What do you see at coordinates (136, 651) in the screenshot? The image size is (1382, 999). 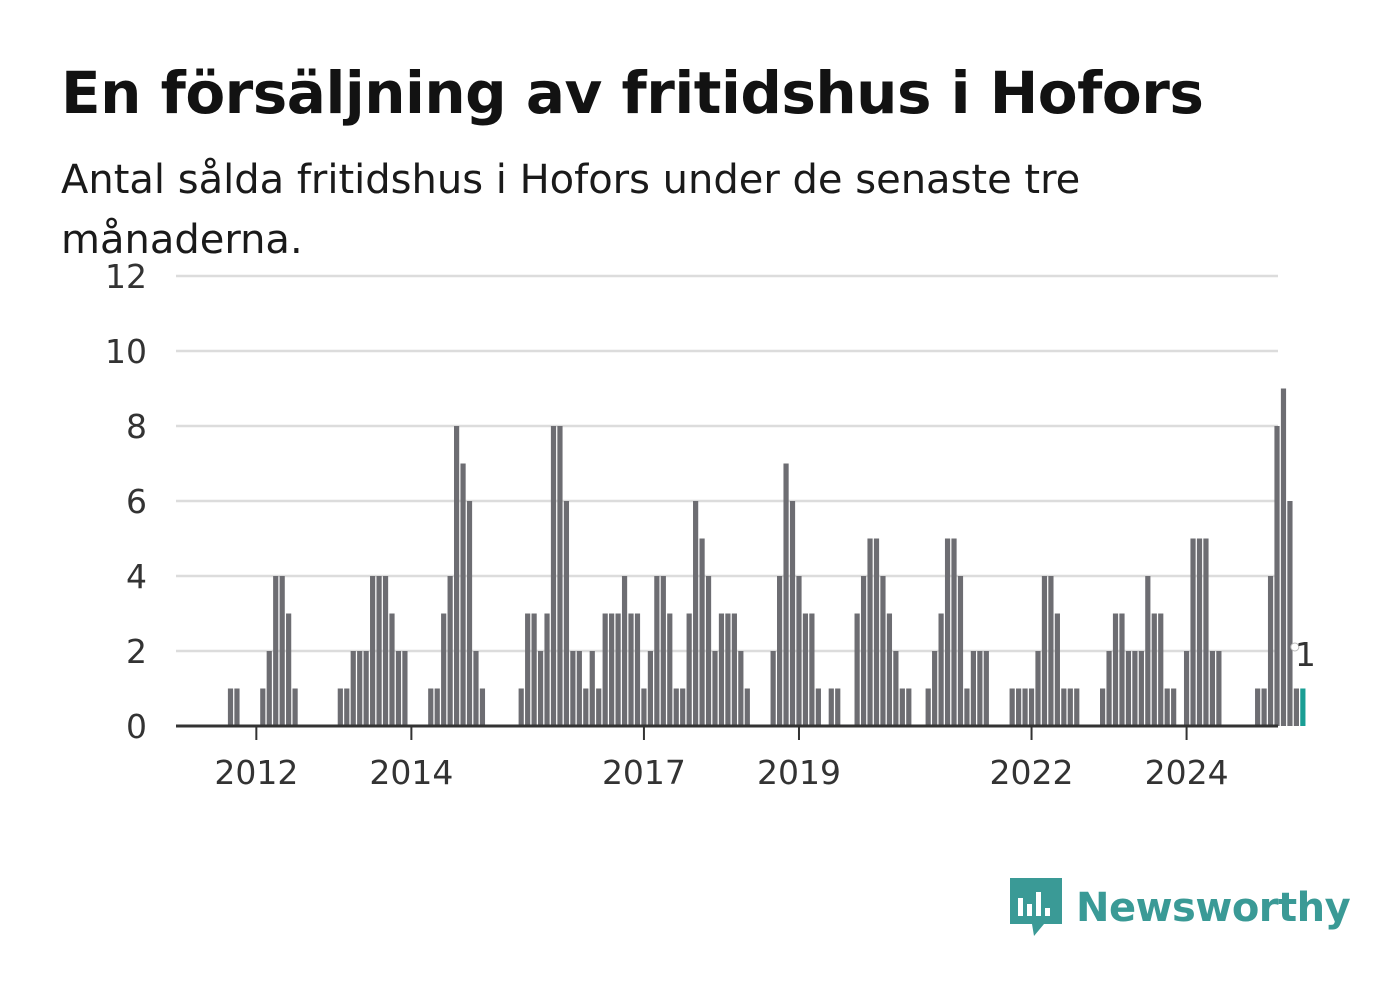 I see `y-tick-label: 2` at bounding box center [136, 651].